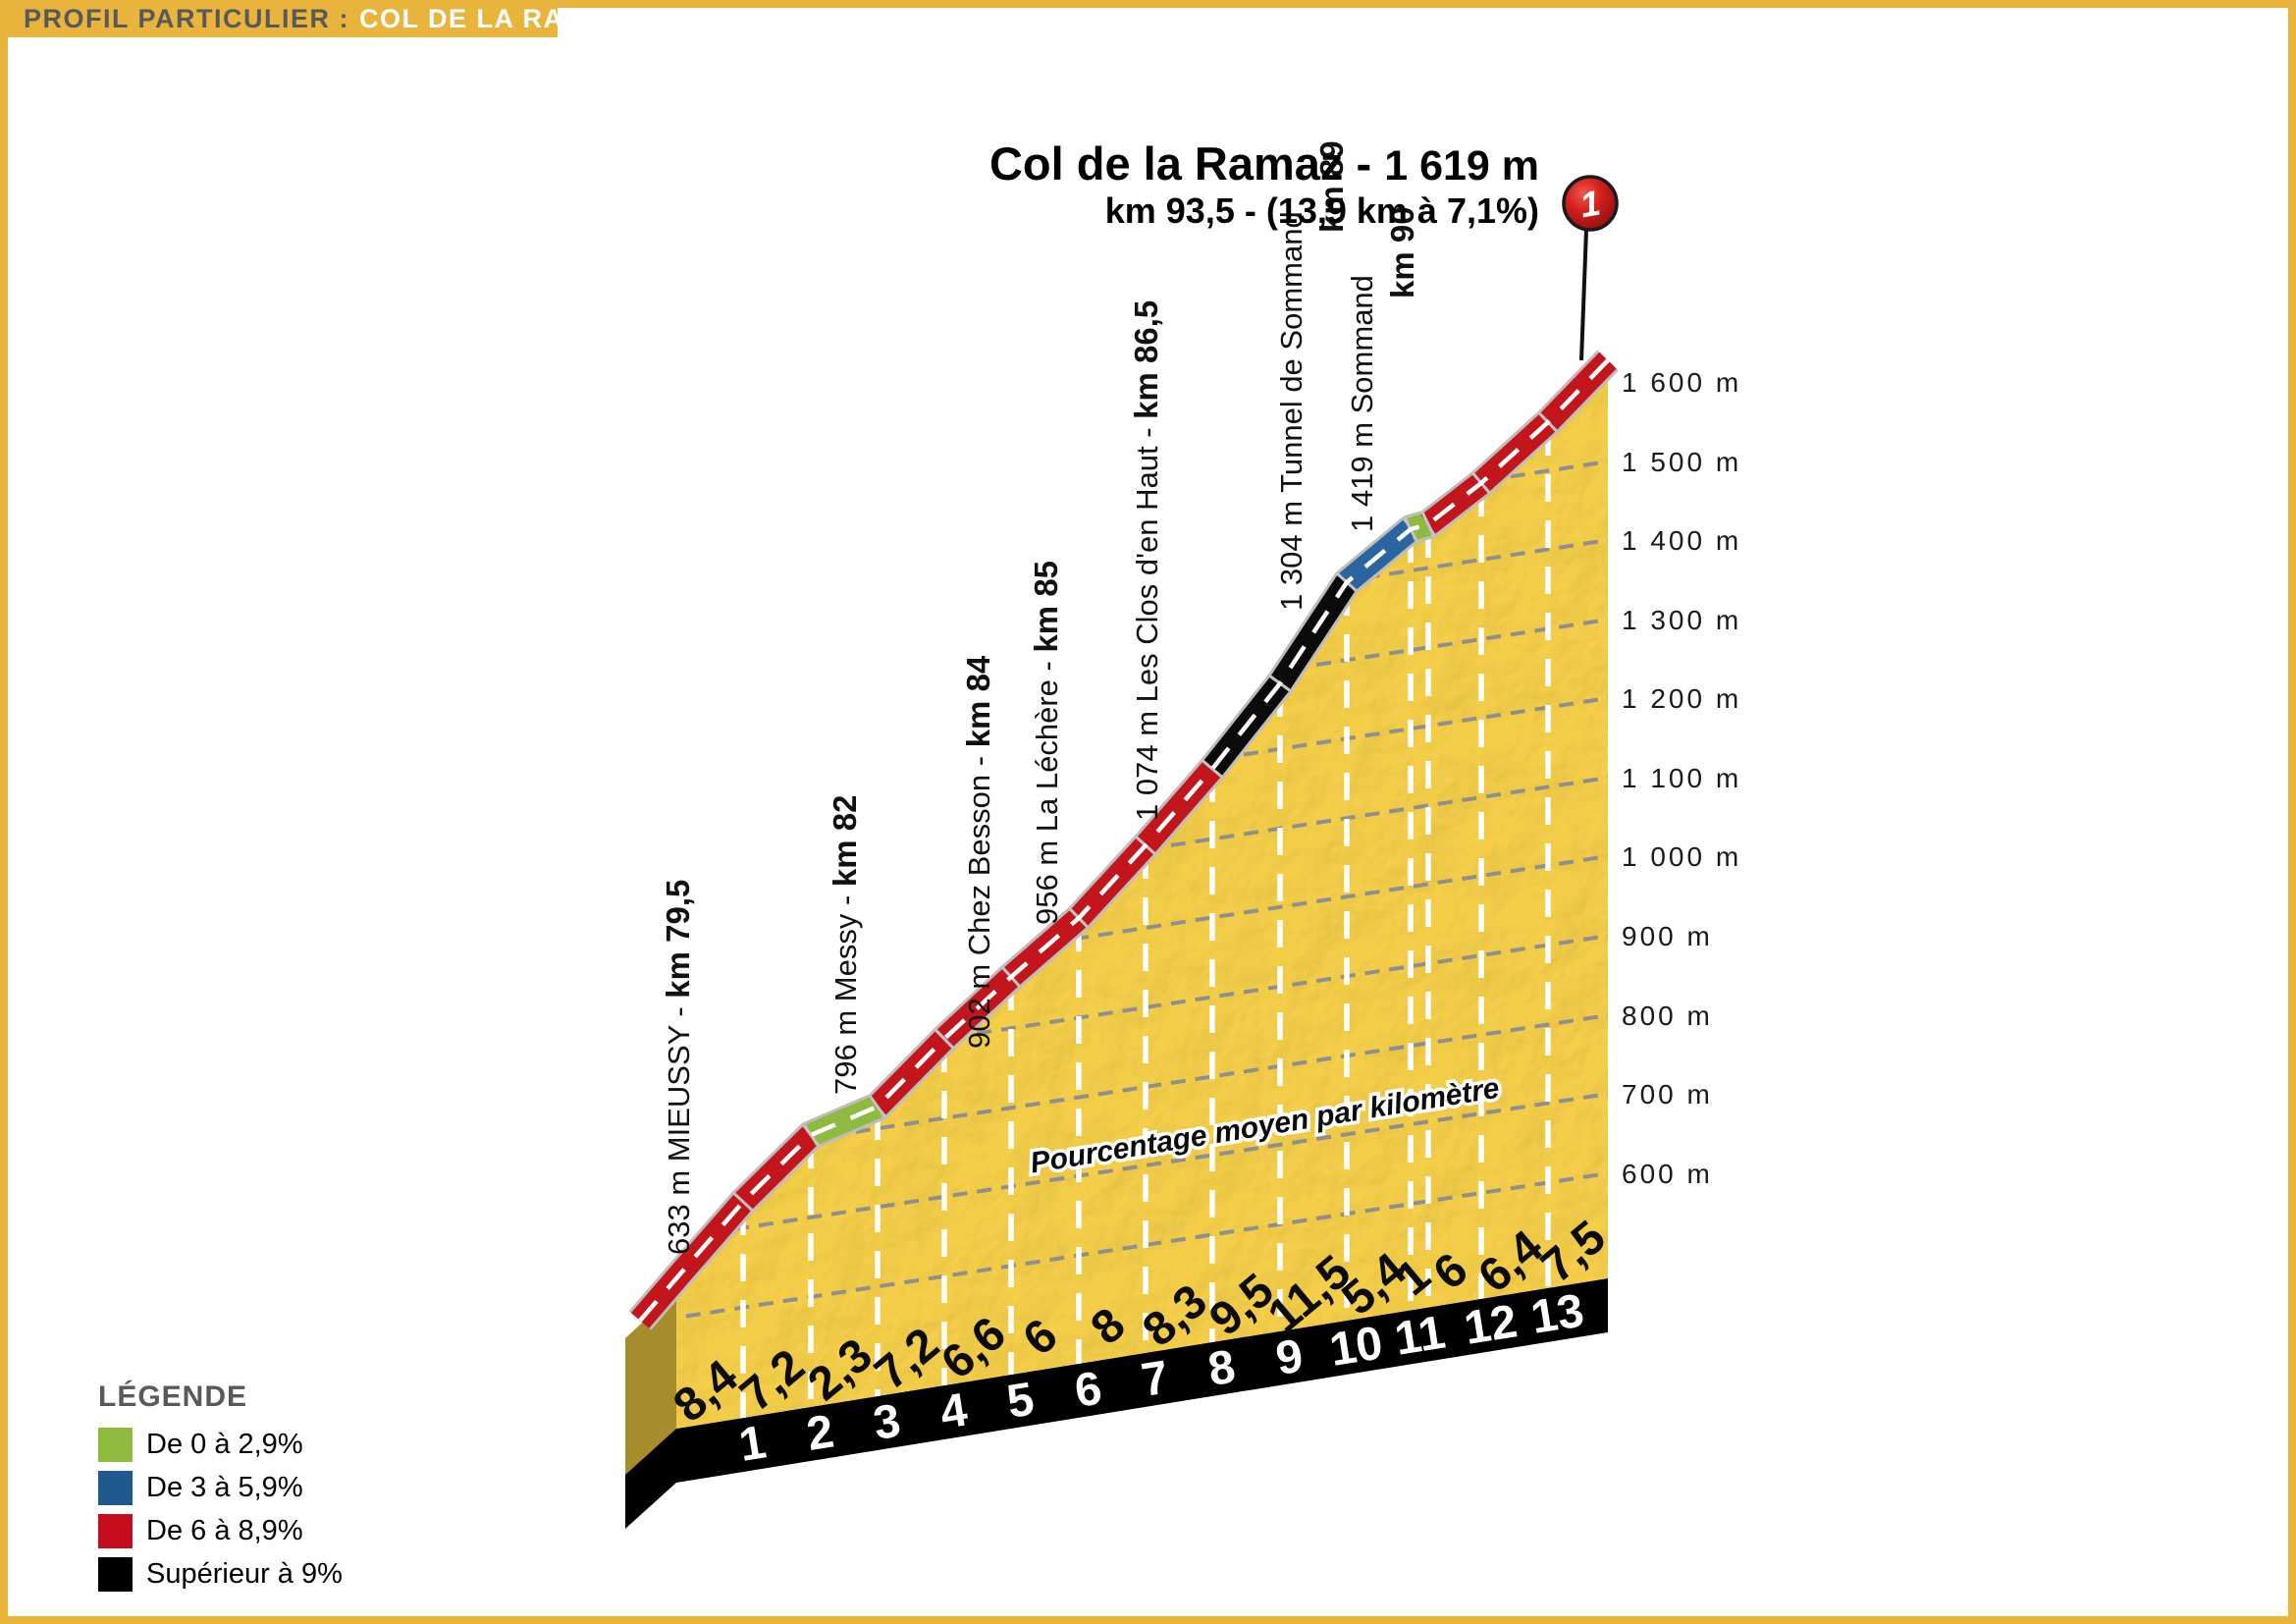 The height and width of the screenshot is (1624, 2296). What do you see at coordinates (1667, 1094) in the screenshot?
I see `elevation-tick: 700 m` at bounding box center [1667, 1094].